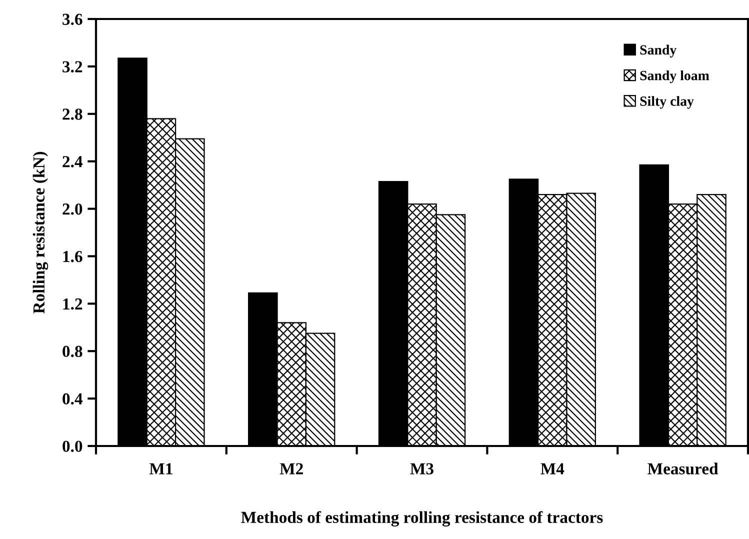  What do you see at coordinates (667, 102) in the screenshot?
I see `legend-label: Silty clay` at bounding box center [667, 102].